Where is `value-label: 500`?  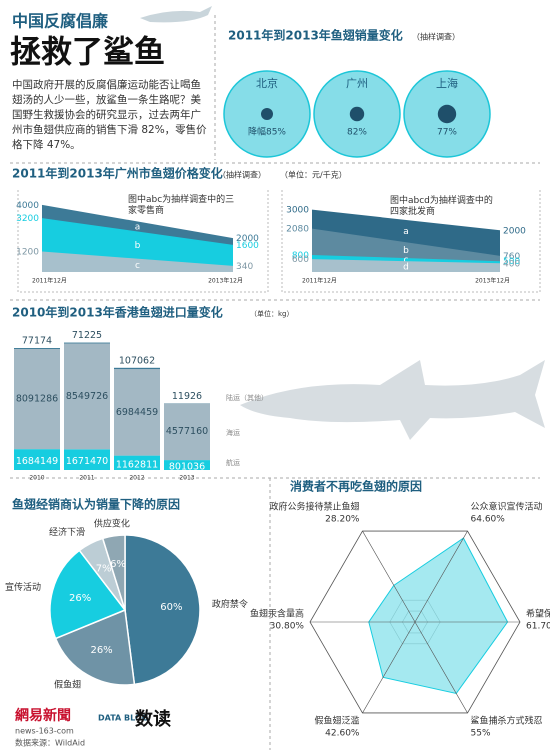 value-label: 500 is located at coordinates (511, 262).